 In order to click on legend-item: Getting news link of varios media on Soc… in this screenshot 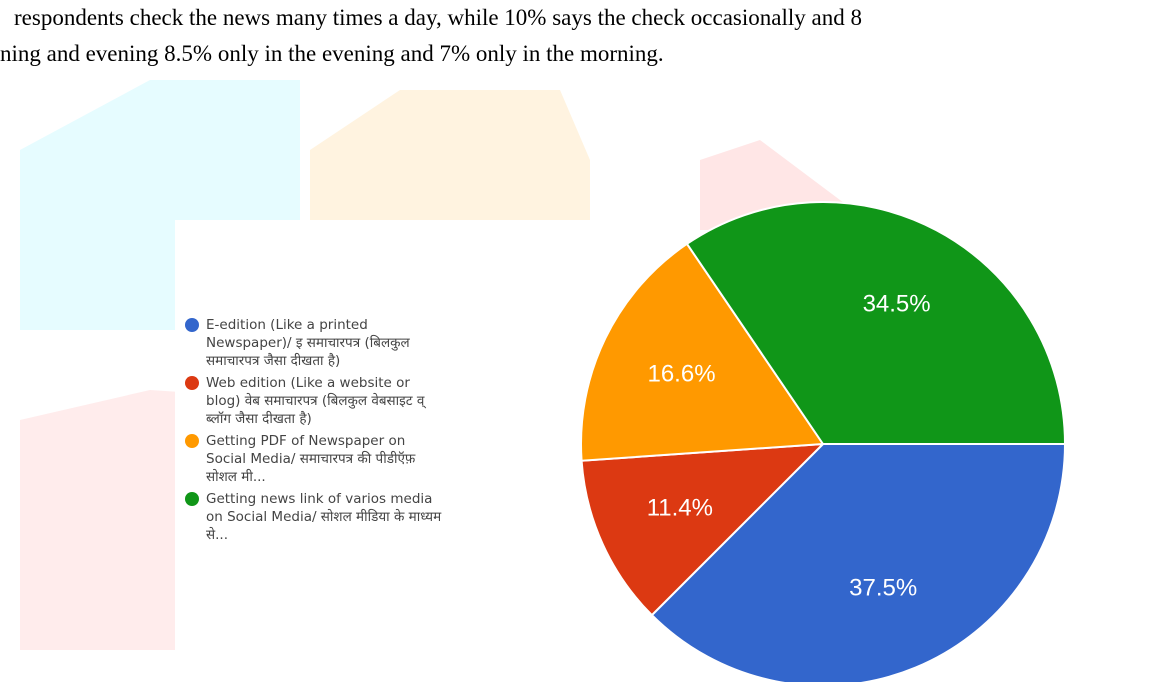, I will do `click(380, 517)`.